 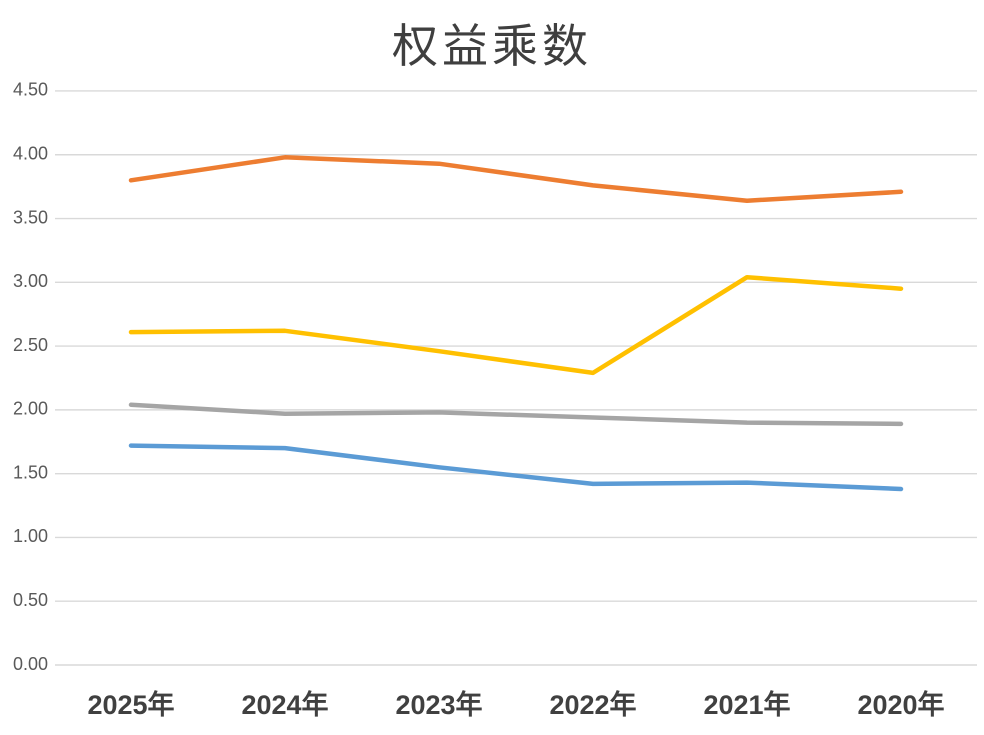 I want to click on x-axis-category-label: 2022年, so click(x=592, y=704).